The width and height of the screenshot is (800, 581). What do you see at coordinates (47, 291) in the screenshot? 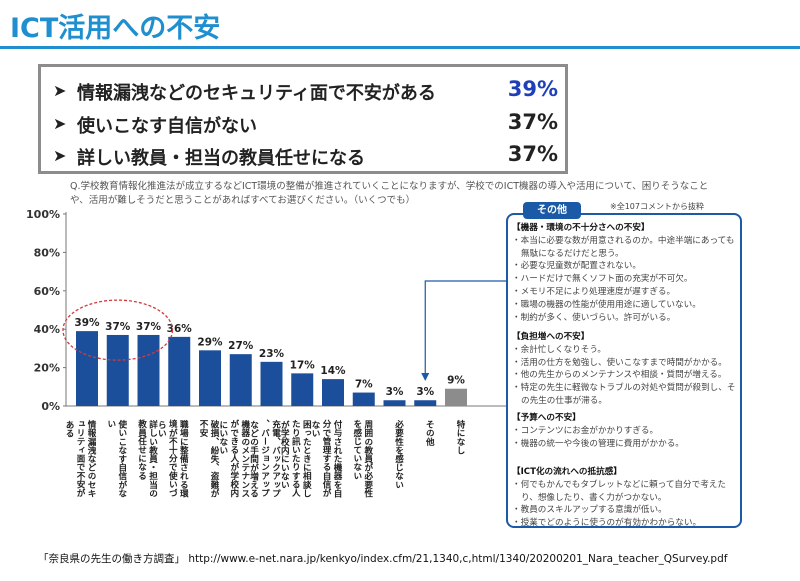
I see `y-tick-label: 60%` at bounding box center [47, 291].